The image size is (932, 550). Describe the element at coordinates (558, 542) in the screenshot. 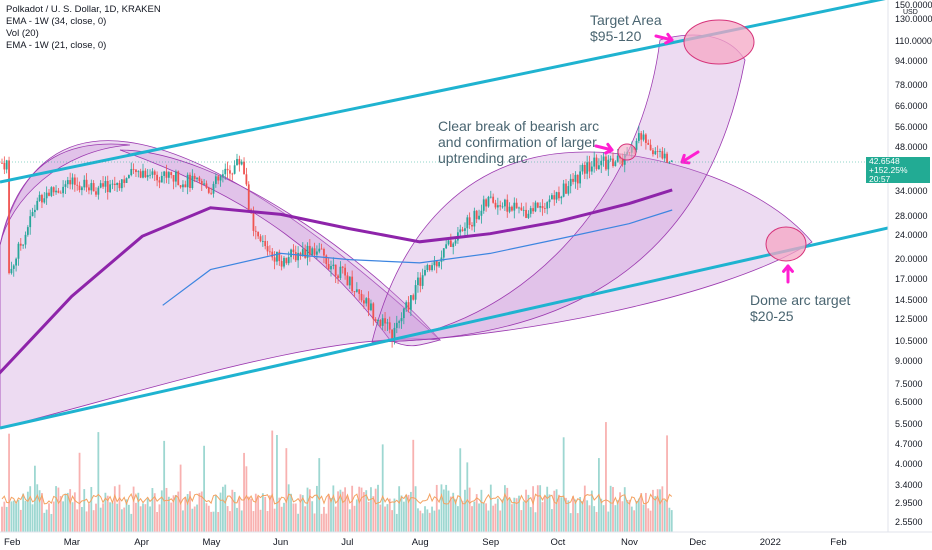

I see `x-tick-label: Oct` at that location.